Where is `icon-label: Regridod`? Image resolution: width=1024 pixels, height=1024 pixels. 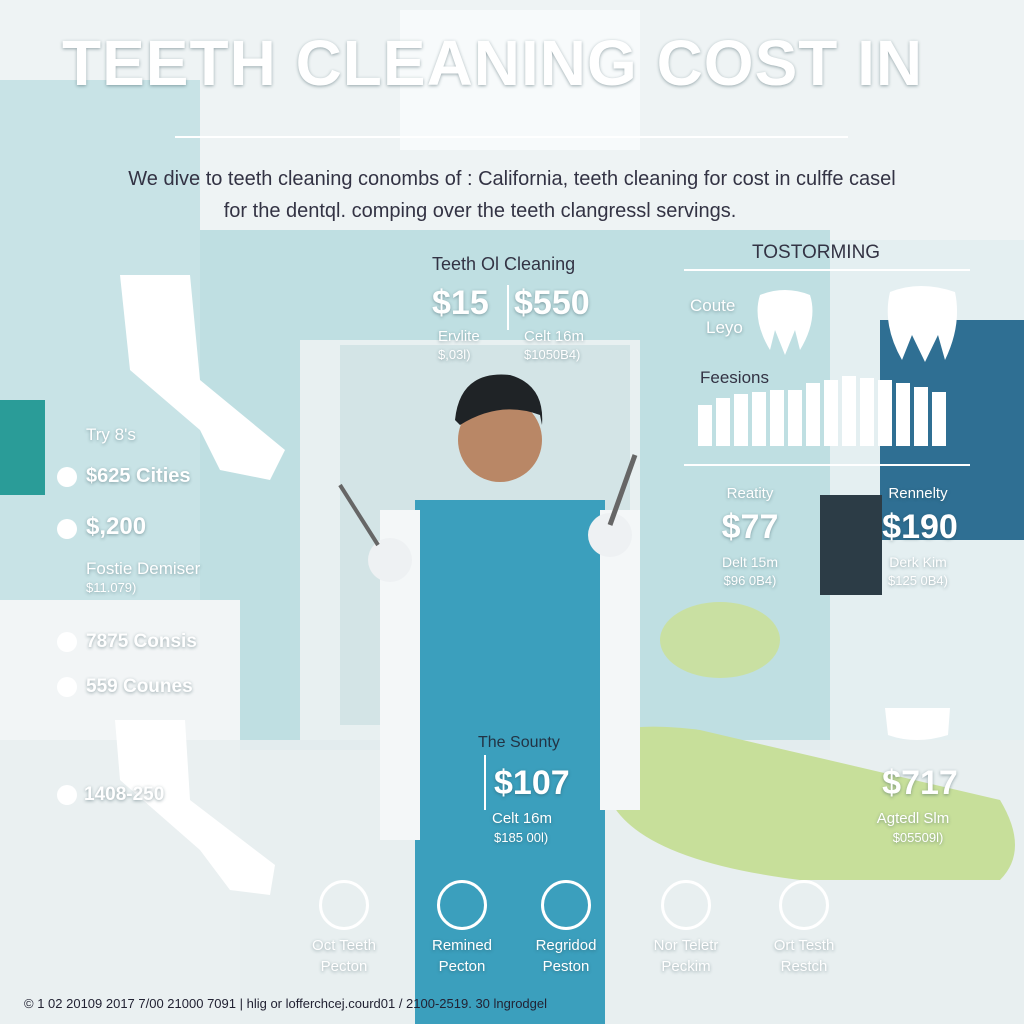 icon-label: Regridod is located at coordinates (566, 945).